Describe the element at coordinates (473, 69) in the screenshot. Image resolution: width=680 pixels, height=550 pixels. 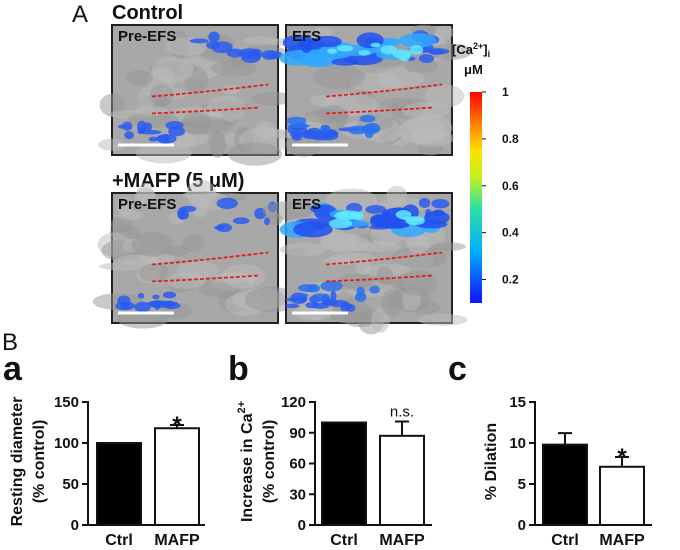
I see `colorbar-unit: μM` at that location.